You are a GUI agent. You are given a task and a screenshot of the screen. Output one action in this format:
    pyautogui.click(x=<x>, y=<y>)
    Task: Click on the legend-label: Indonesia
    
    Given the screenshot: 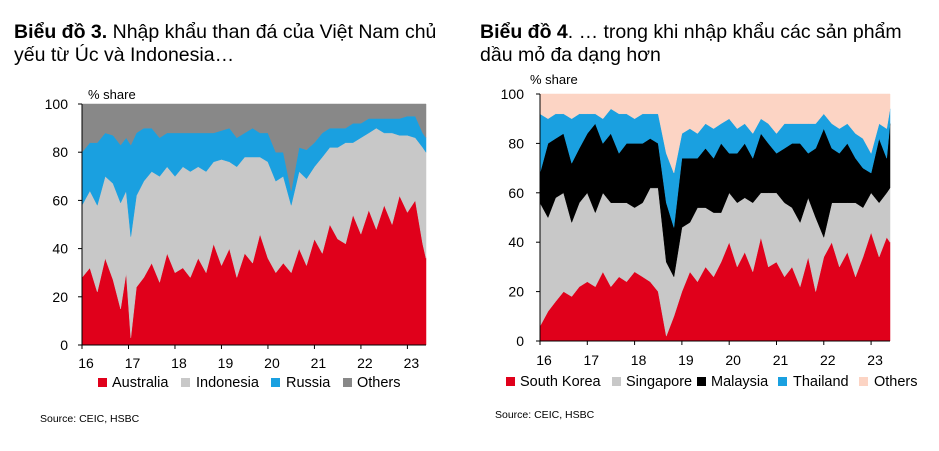 What is the action you would take?
    pyautogui.click(x=228, y=383)
    